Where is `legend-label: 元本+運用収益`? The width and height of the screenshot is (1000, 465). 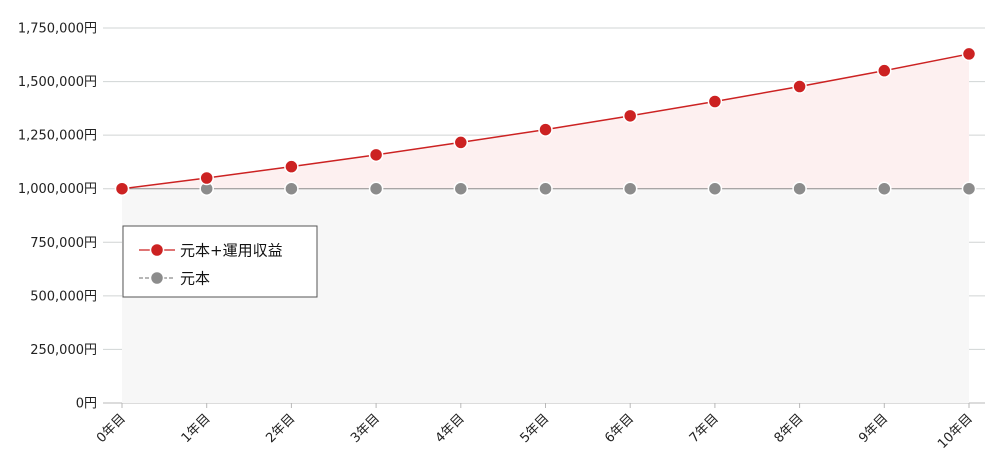
legend-label: 元本+運用収益 is located at coordinates (231, 251).